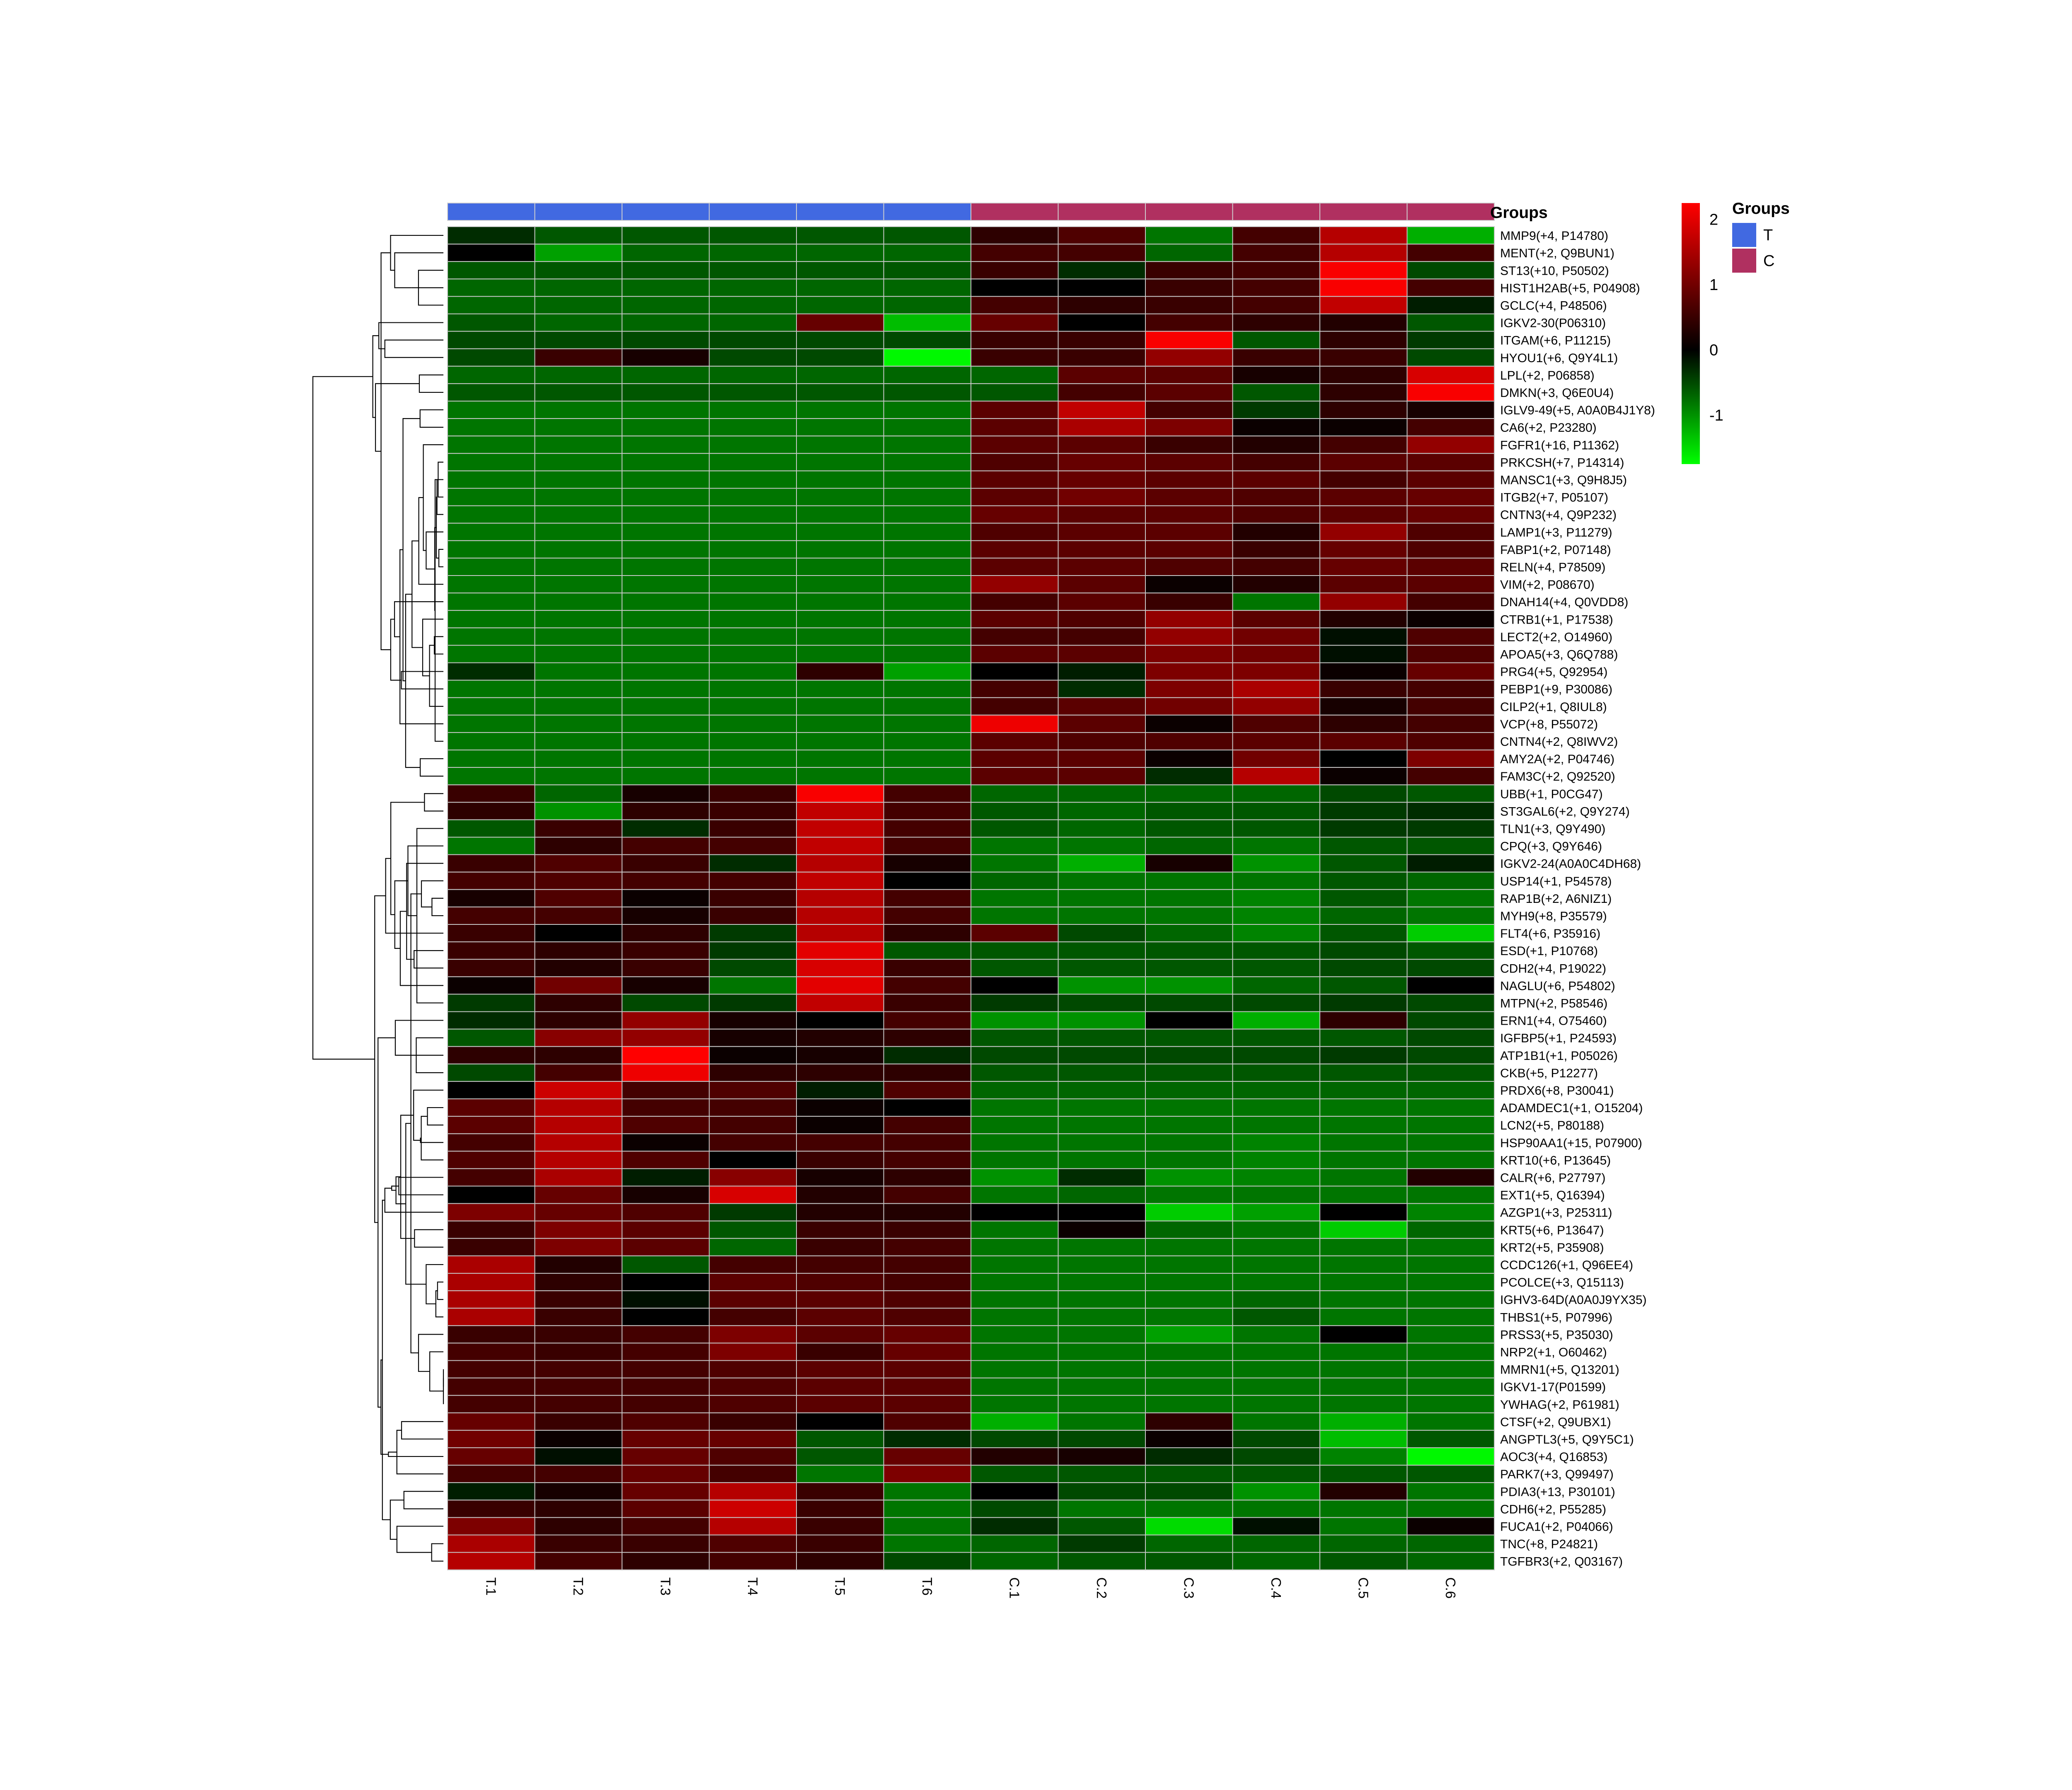 Image resolution: width=2072 pixels, height=1790 pixels. I want to click on row-label: MMRN1(+5, Q13201), so click(1559, 1370).